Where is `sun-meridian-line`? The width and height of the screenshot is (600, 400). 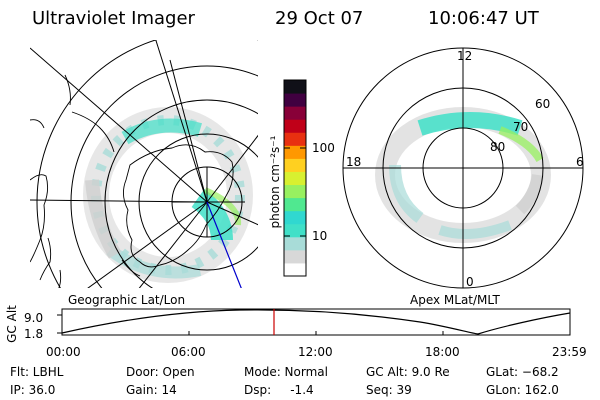 sun-meridian-line is located at coordinates (224, 244).